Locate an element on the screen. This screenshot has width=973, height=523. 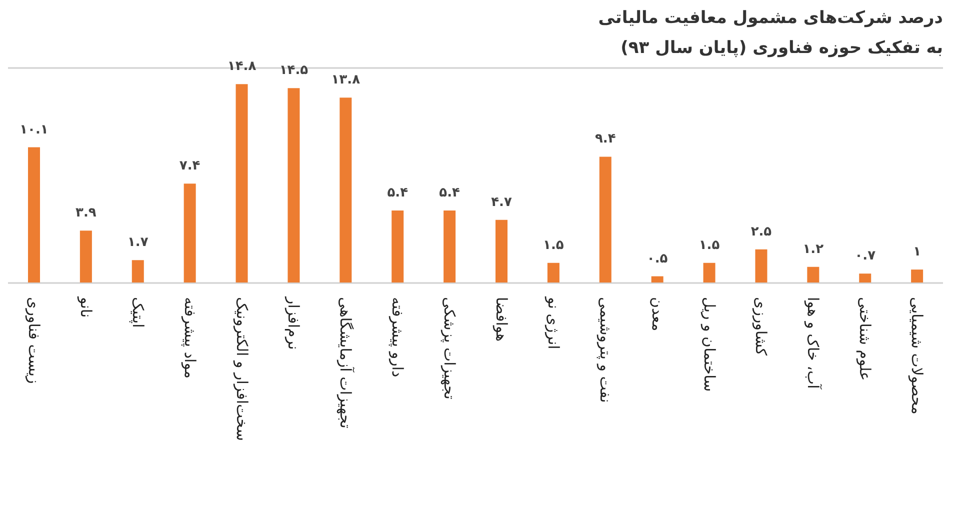
x-tick-label: هوافضا is located at coordinates (501, 319).